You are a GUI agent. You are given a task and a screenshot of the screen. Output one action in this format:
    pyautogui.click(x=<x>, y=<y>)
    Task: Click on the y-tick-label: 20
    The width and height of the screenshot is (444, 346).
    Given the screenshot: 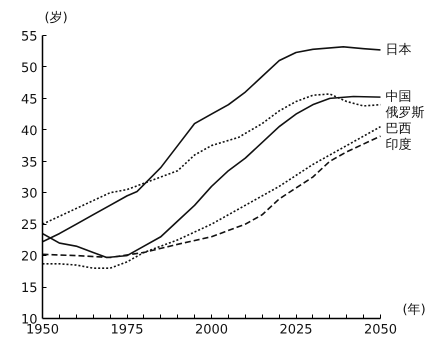 What is the action you would take?
    pyautogui.click(x=29, y=257)
    